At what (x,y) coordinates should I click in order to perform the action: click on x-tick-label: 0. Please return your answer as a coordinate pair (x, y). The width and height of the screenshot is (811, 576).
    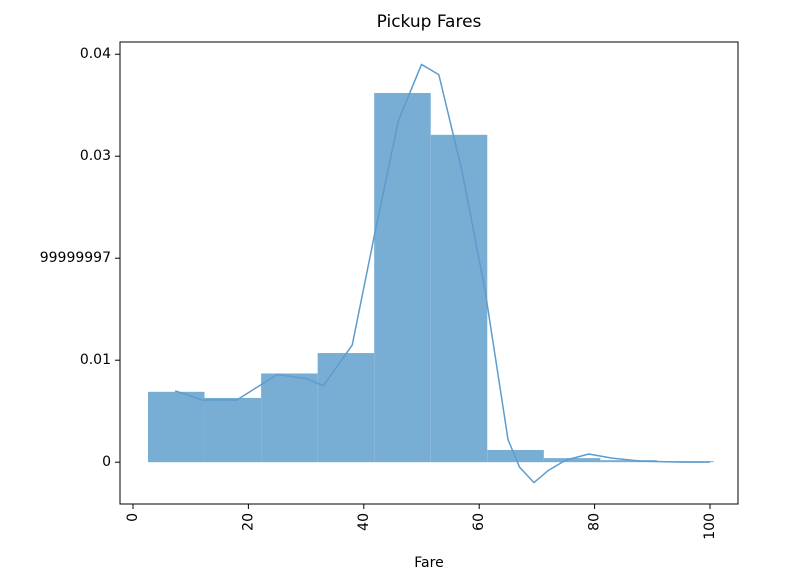
    Looking at the image, I should click on (133, 517).